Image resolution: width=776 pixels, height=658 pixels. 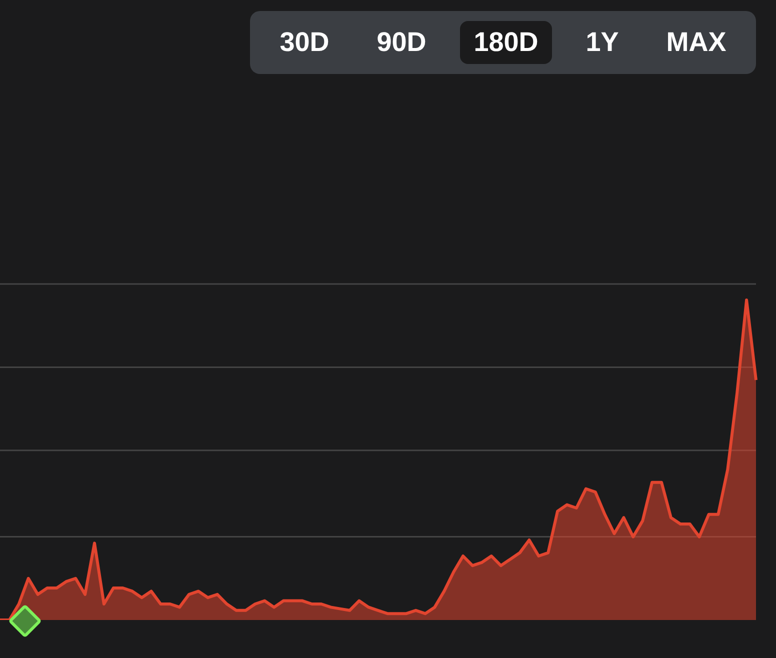 What do you see at coordinates (305, 42) in the screenshot?
I see `text: 30D` at bounding box center [305, 42].